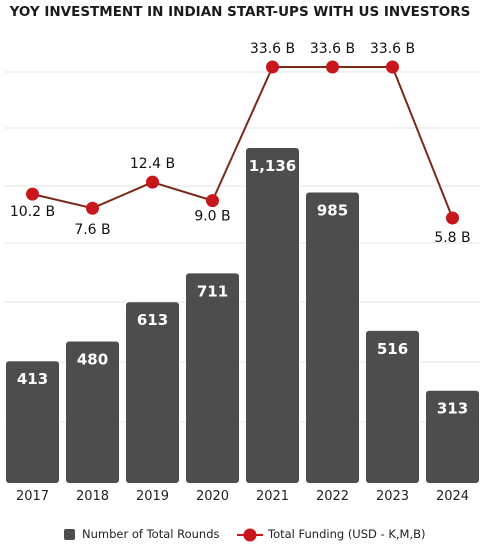  What do you see at coordinates (92, 208) in the screenshot?
I see `funding-point-2018` at bounding box center [92, 208].